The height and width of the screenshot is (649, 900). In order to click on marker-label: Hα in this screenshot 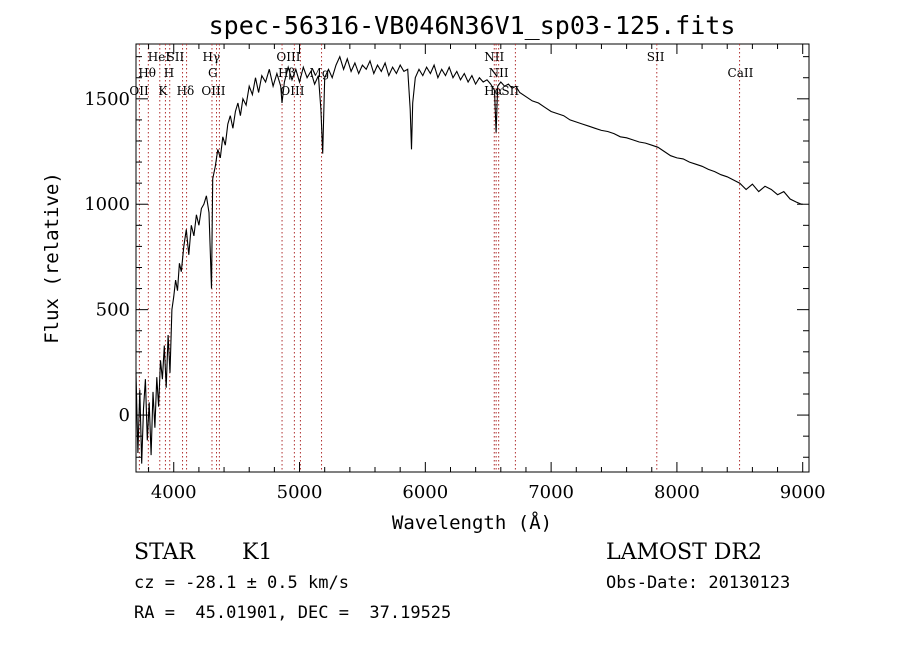, I will do `click(493, 91)`.